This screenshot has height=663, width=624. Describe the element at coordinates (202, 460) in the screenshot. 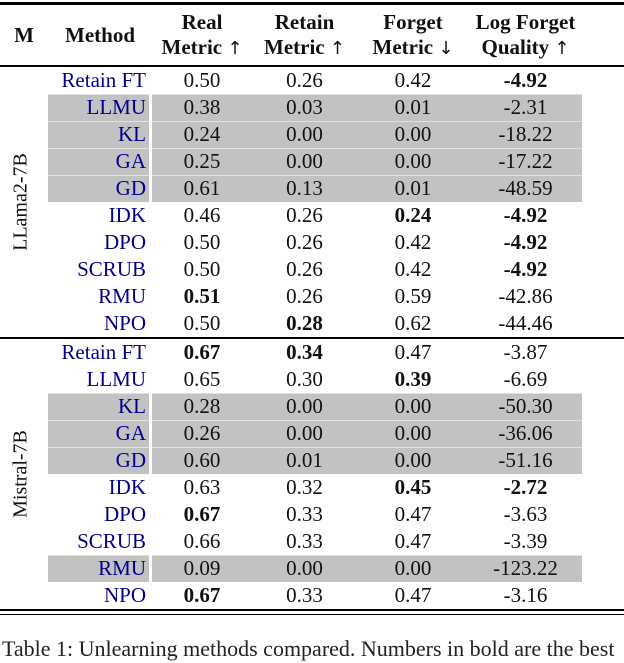

I see `cell-real-metric: 0.60` at that location.